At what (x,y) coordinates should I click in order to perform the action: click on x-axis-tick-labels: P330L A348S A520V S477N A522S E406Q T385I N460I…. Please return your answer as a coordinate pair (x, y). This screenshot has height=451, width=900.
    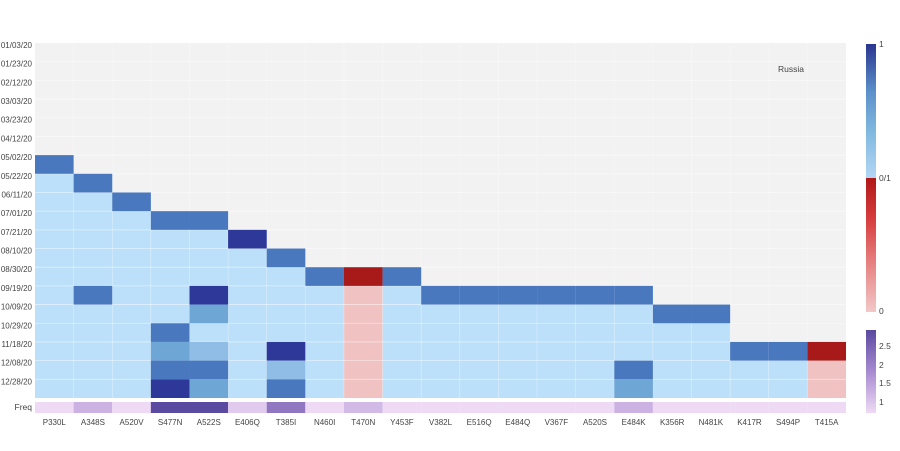
    Looking at the image, I should click on (441, 422).